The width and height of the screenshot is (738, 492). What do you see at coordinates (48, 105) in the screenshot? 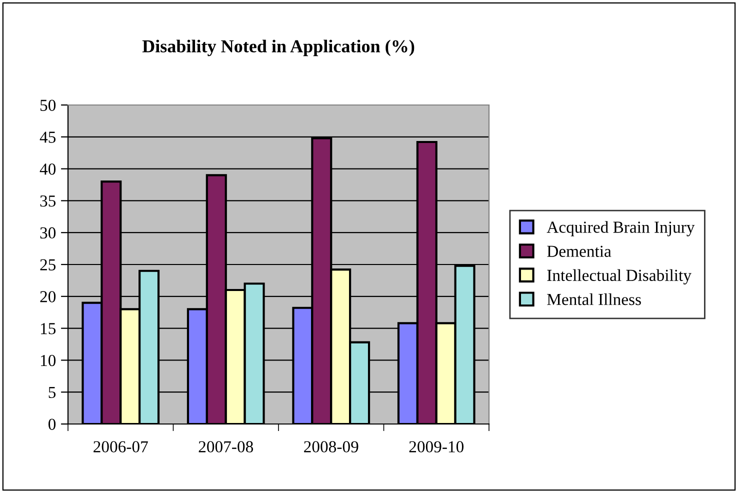
I see `y-tick-label: 50` at bounding box center [48, 105].